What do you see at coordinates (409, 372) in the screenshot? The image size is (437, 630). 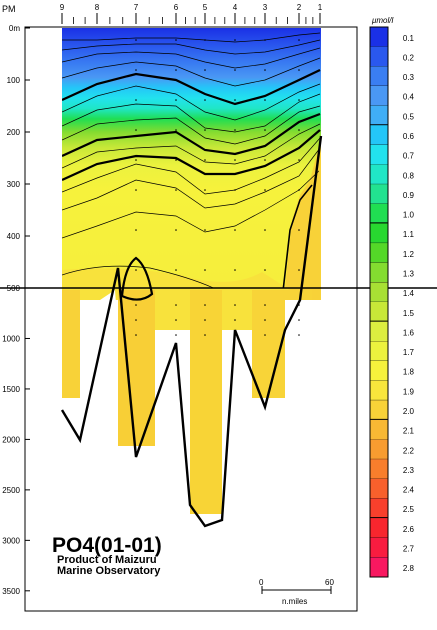 I see `colorbar-label: 1.8` at bounding box center [409, 372].